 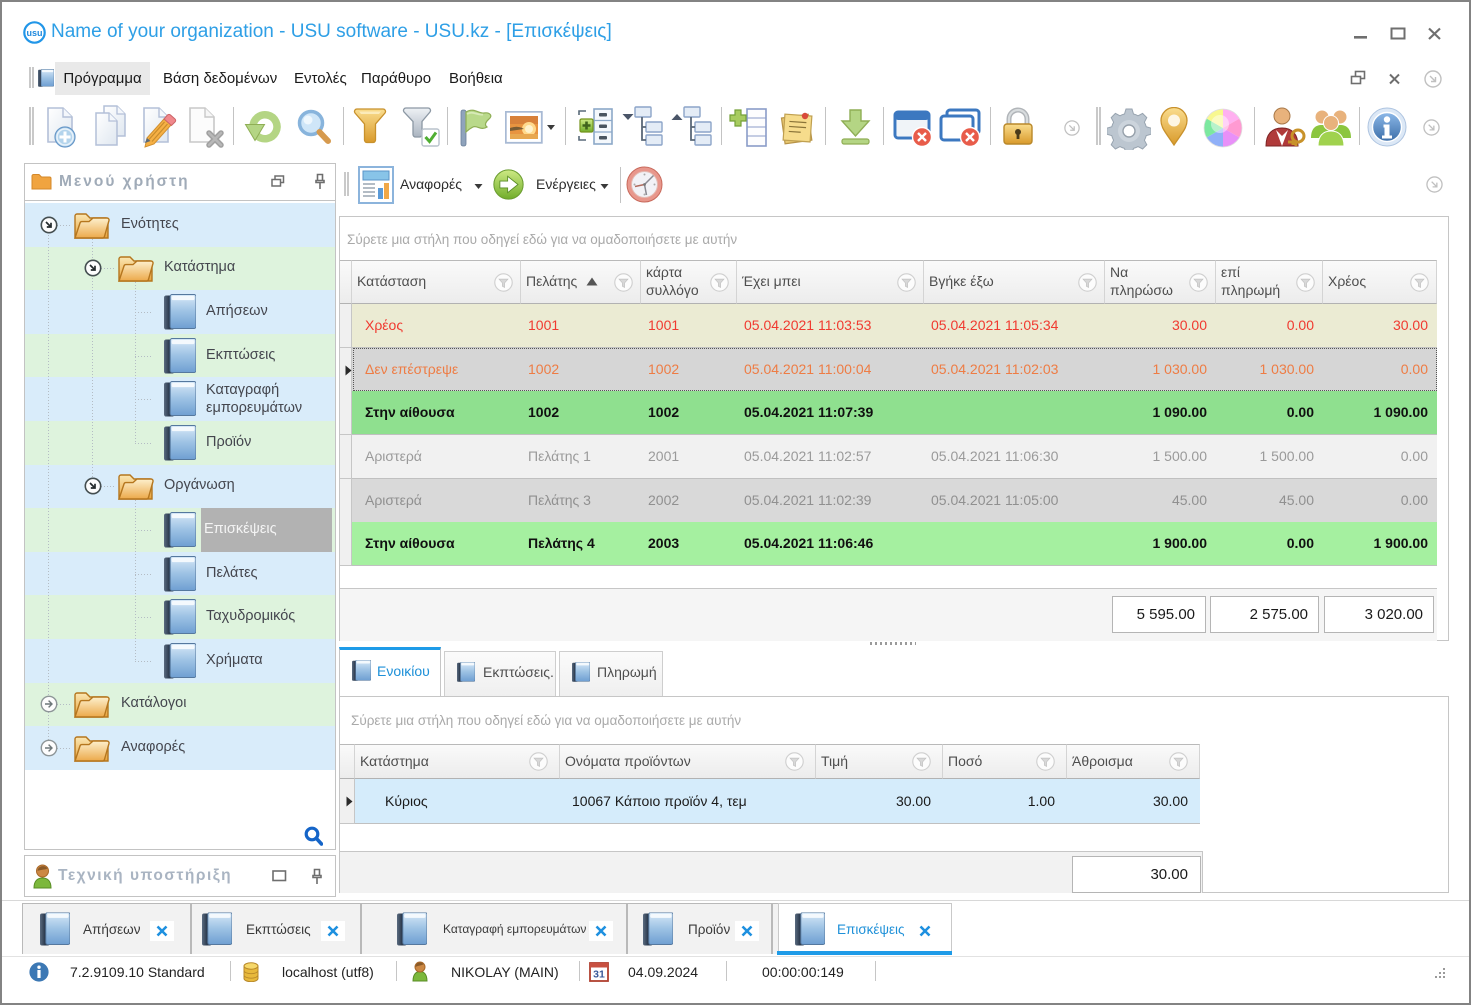 I want to click on svg-text: usu, so click(x=34, y=33).